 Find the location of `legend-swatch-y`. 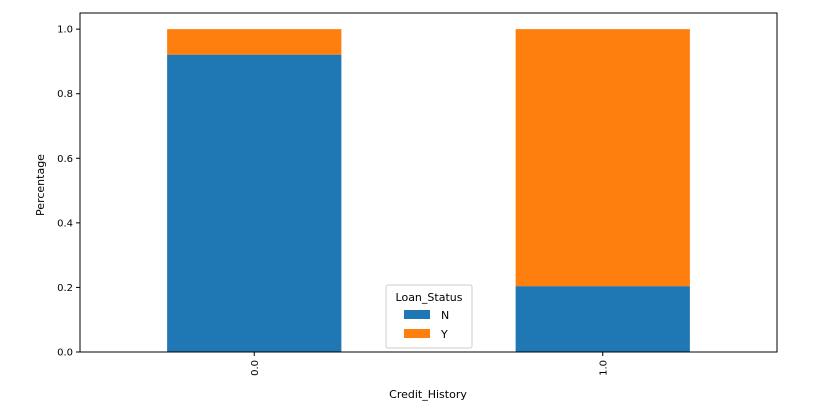

legend-swatch-y is located at coordinates (417, 333).